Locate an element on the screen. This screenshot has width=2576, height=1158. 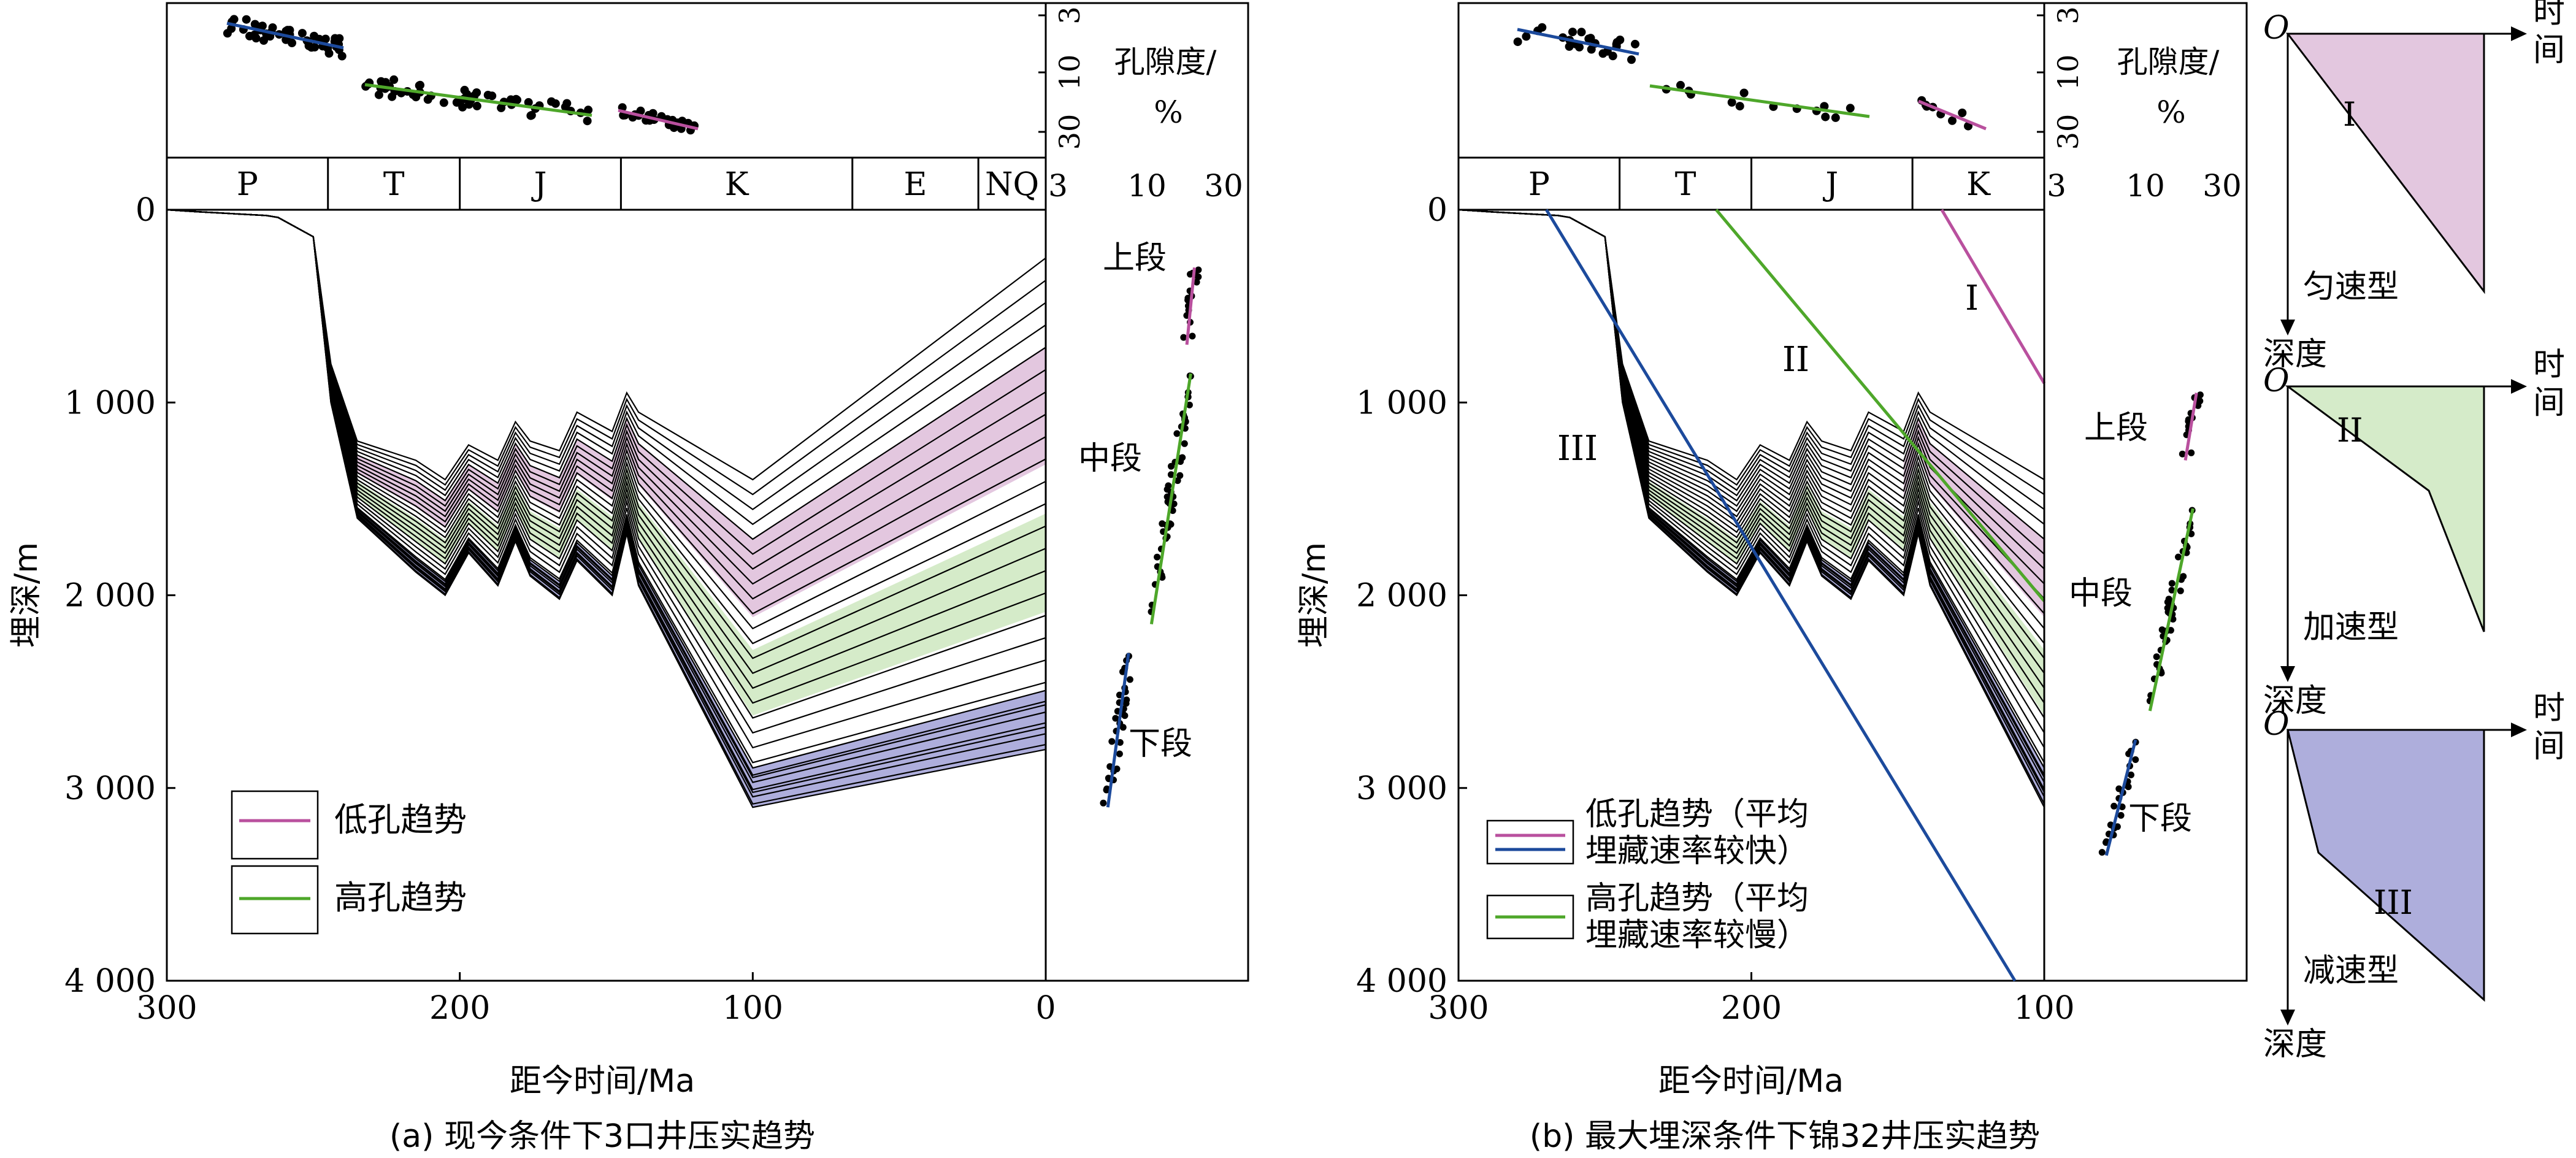
panel-b-x-axis-label: 距今时间/Ma is located at coordinates (1751, 1081).